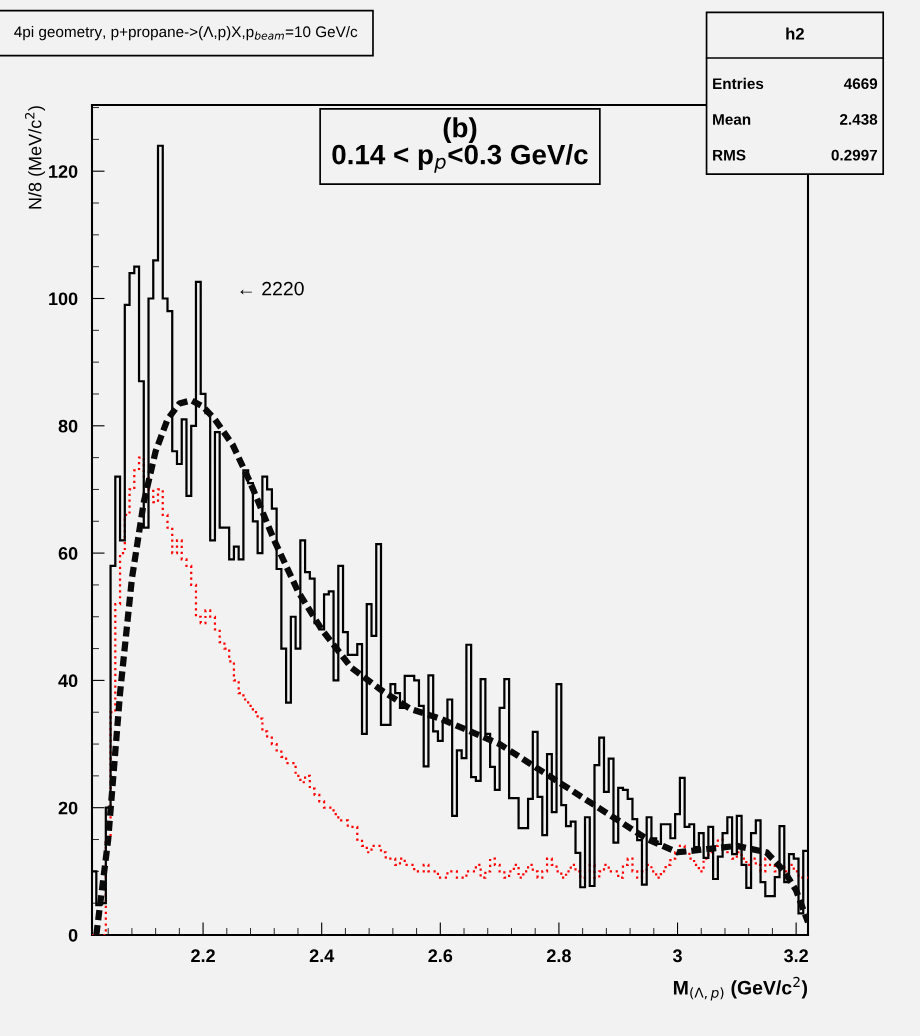 This screenshot has width=920, height=1036. I want to click on x-tick-label: 3.2, so click(796, 956).